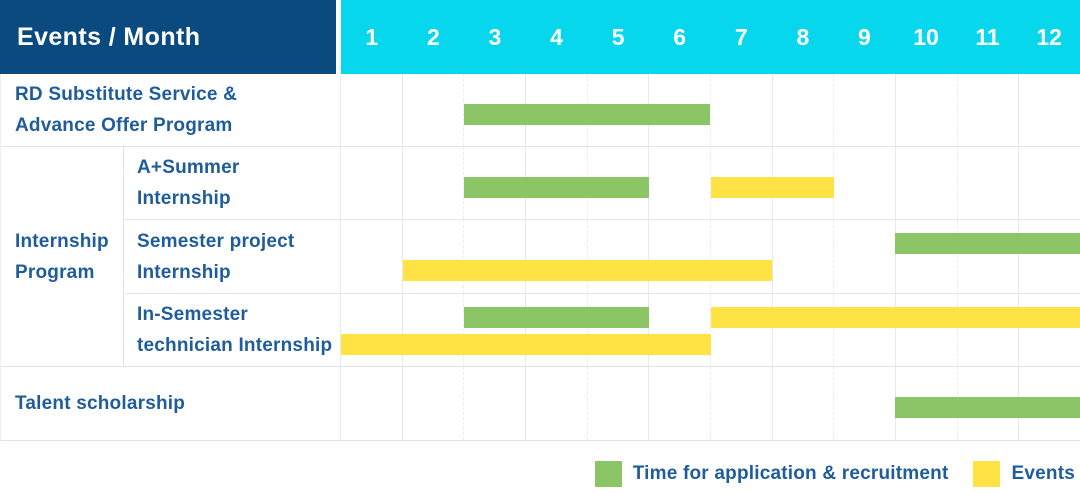  I want to click on legend-item-application: Time for application & recruitment, so click(771, 474).